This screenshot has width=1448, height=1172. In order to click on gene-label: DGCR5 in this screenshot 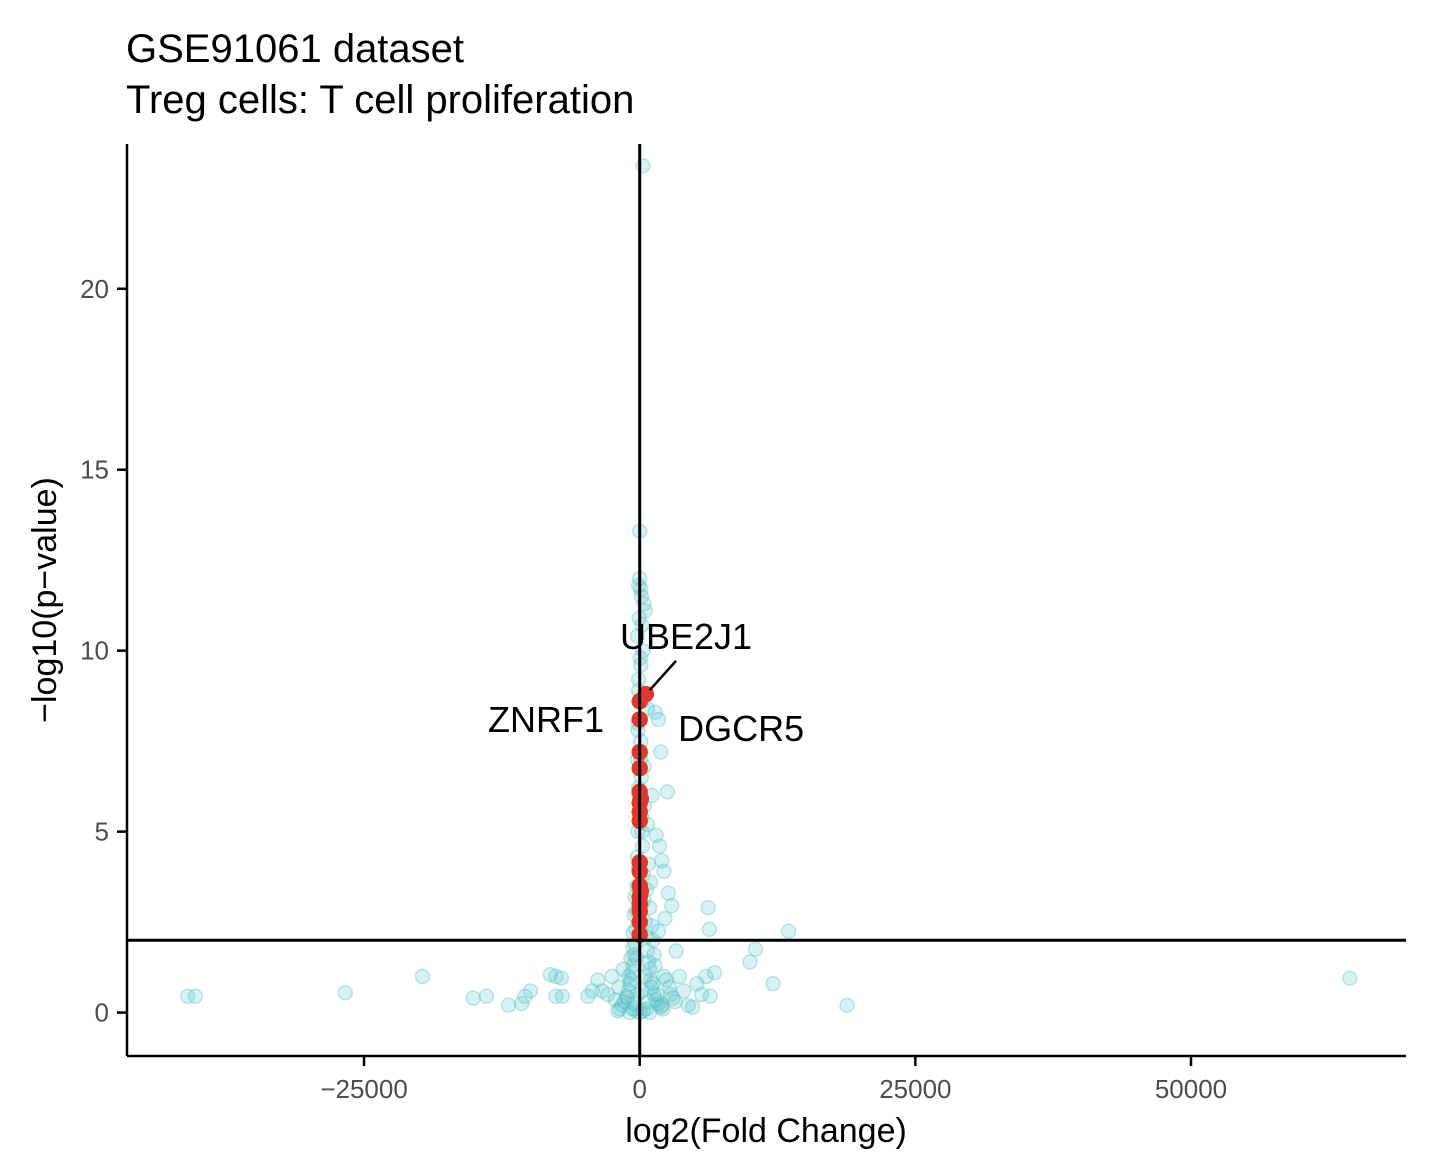, I will do `click(741, 728)`.